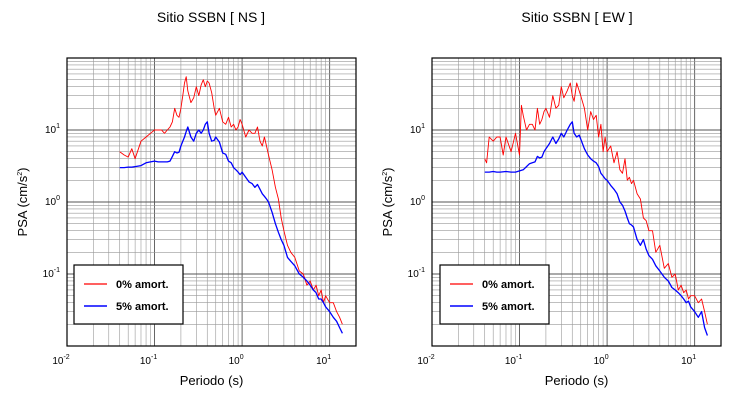 This screenshot has width=730, height=400. Describe the element at coordinates (211, 17) in the screenshot. I see `chart-title: Sitio SSBN [ NS ]` at that location.